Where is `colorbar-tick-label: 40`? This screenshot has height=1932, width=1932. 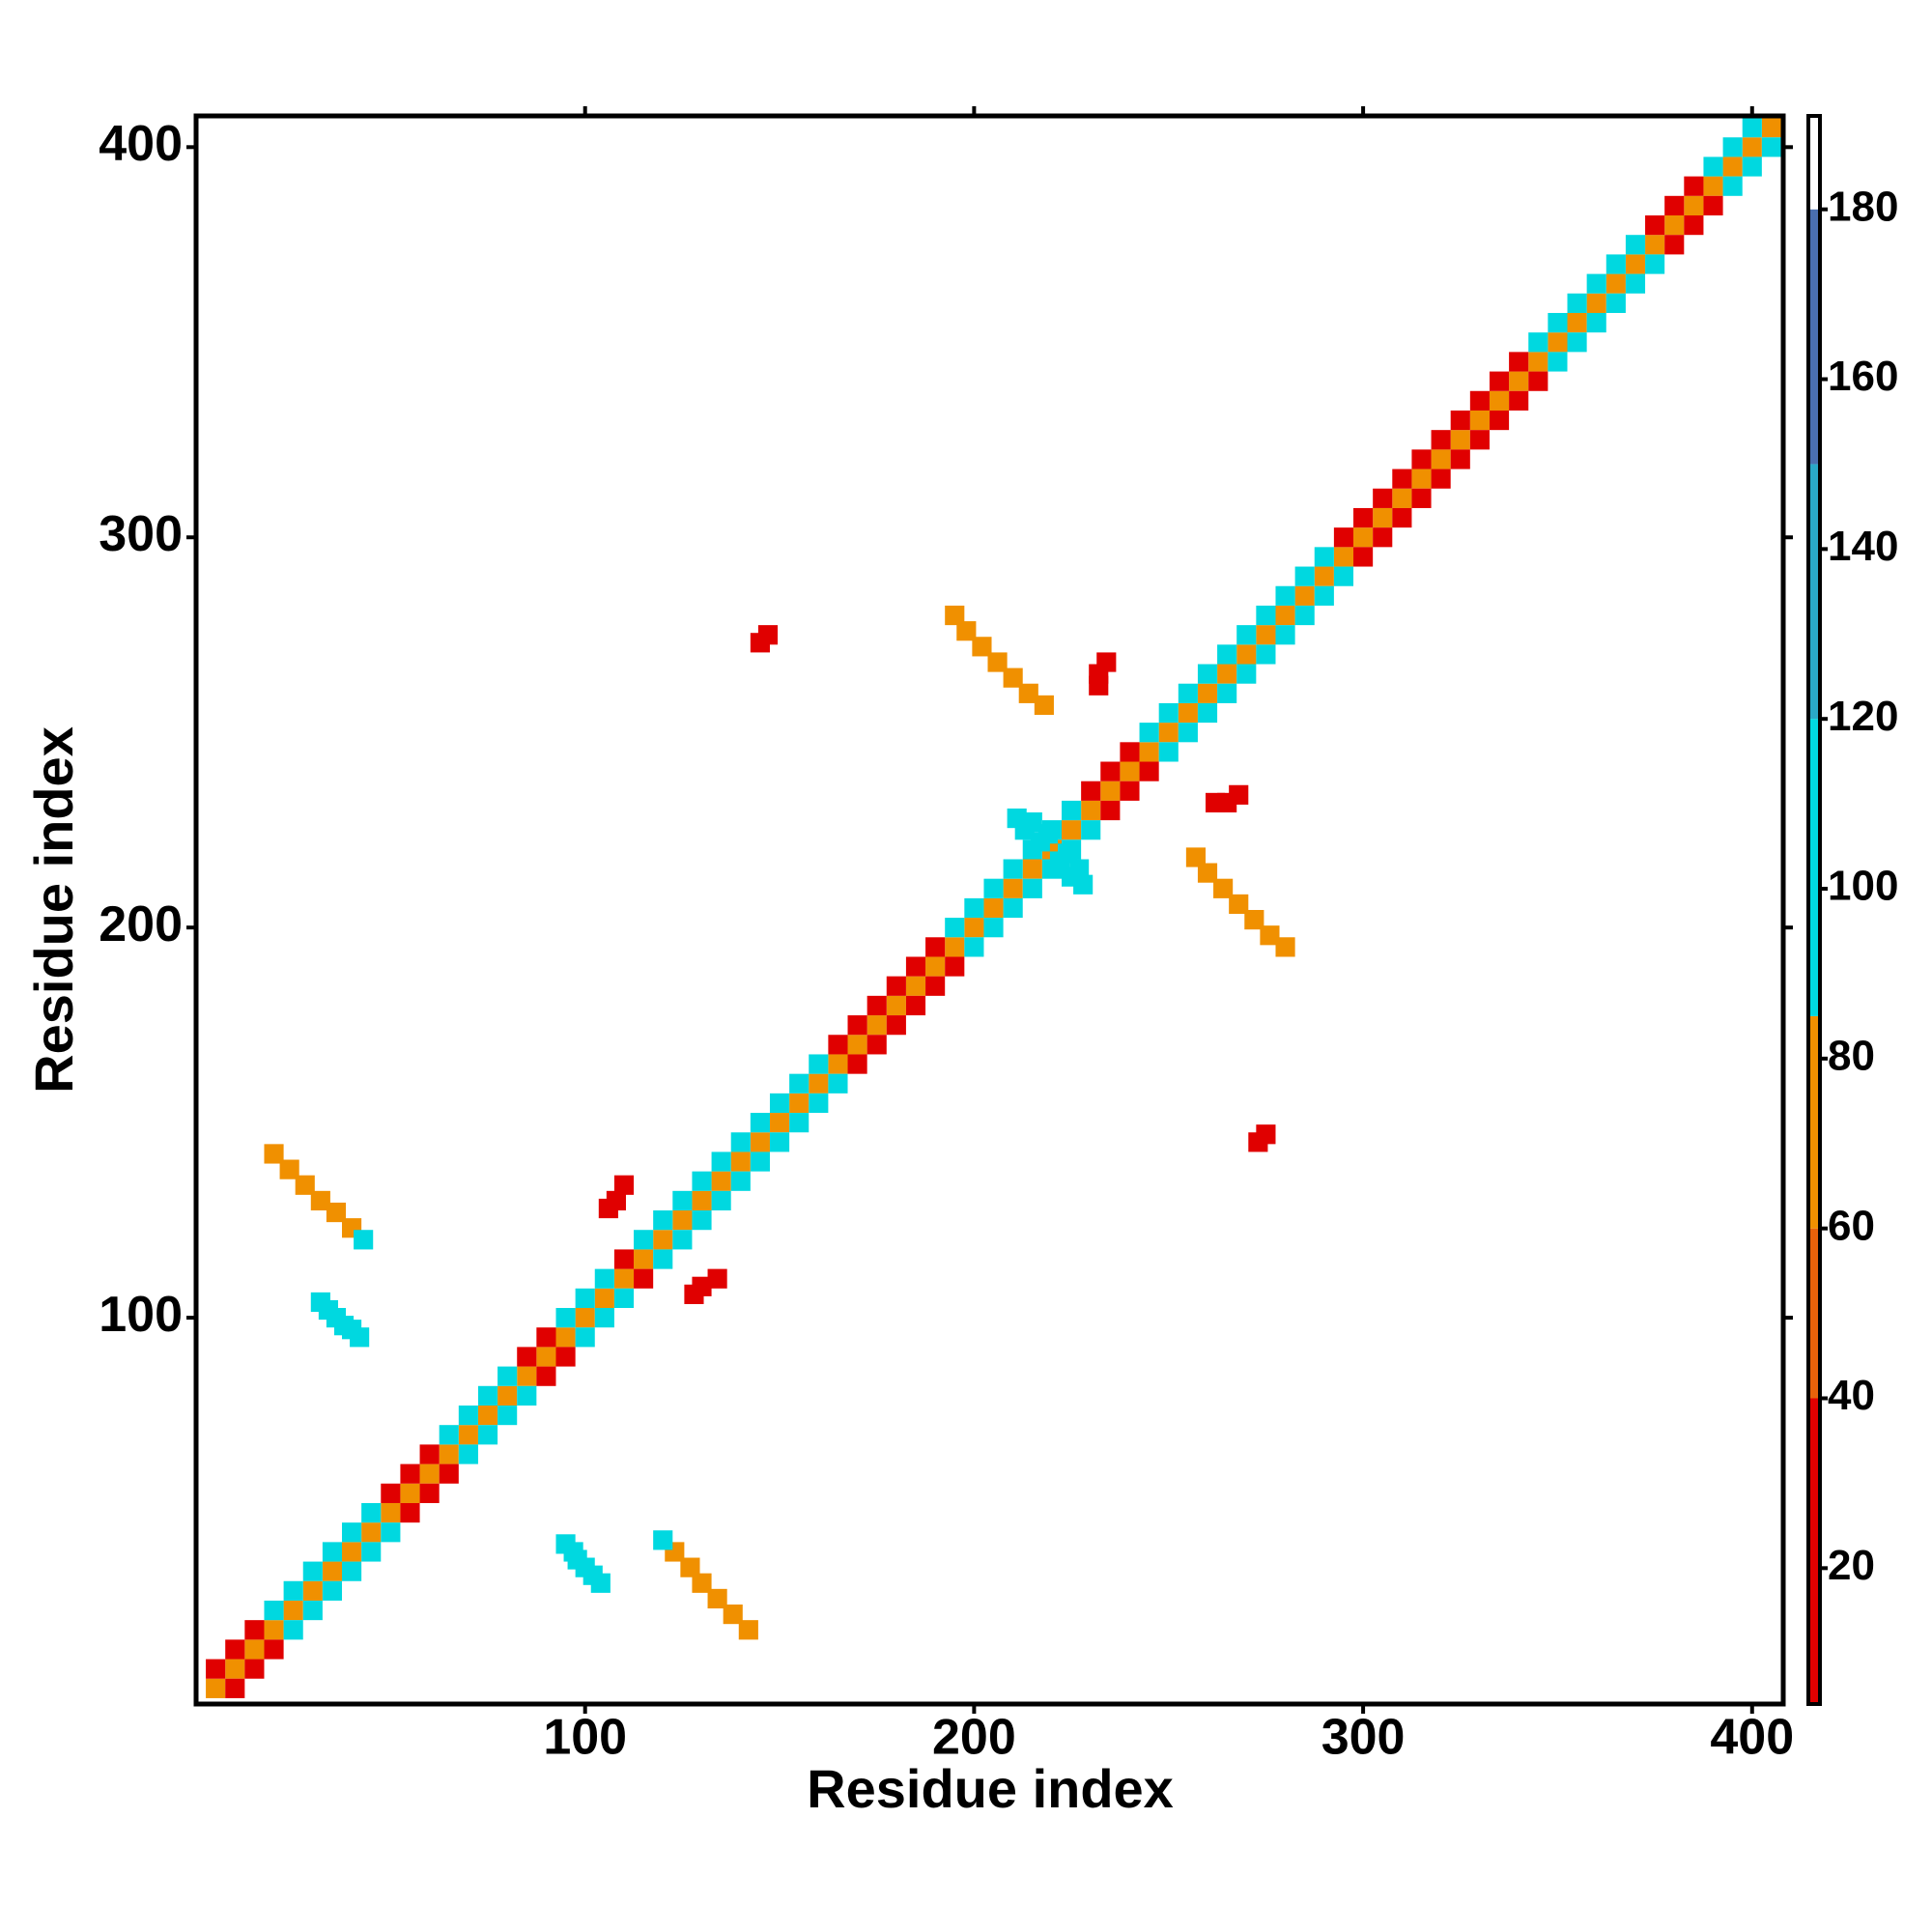
colorbar-tick-label: 40 is located at coordinates (1851, 1395).